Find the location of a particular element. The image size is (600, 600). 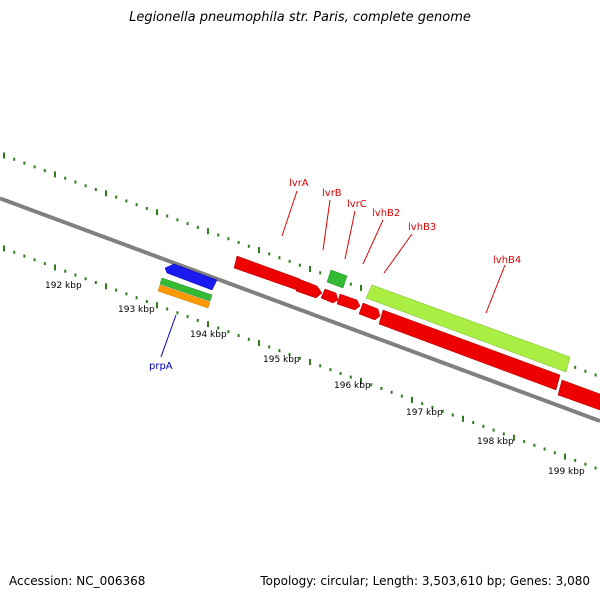

green-feature-arrow is located at coordinates (186, 289).